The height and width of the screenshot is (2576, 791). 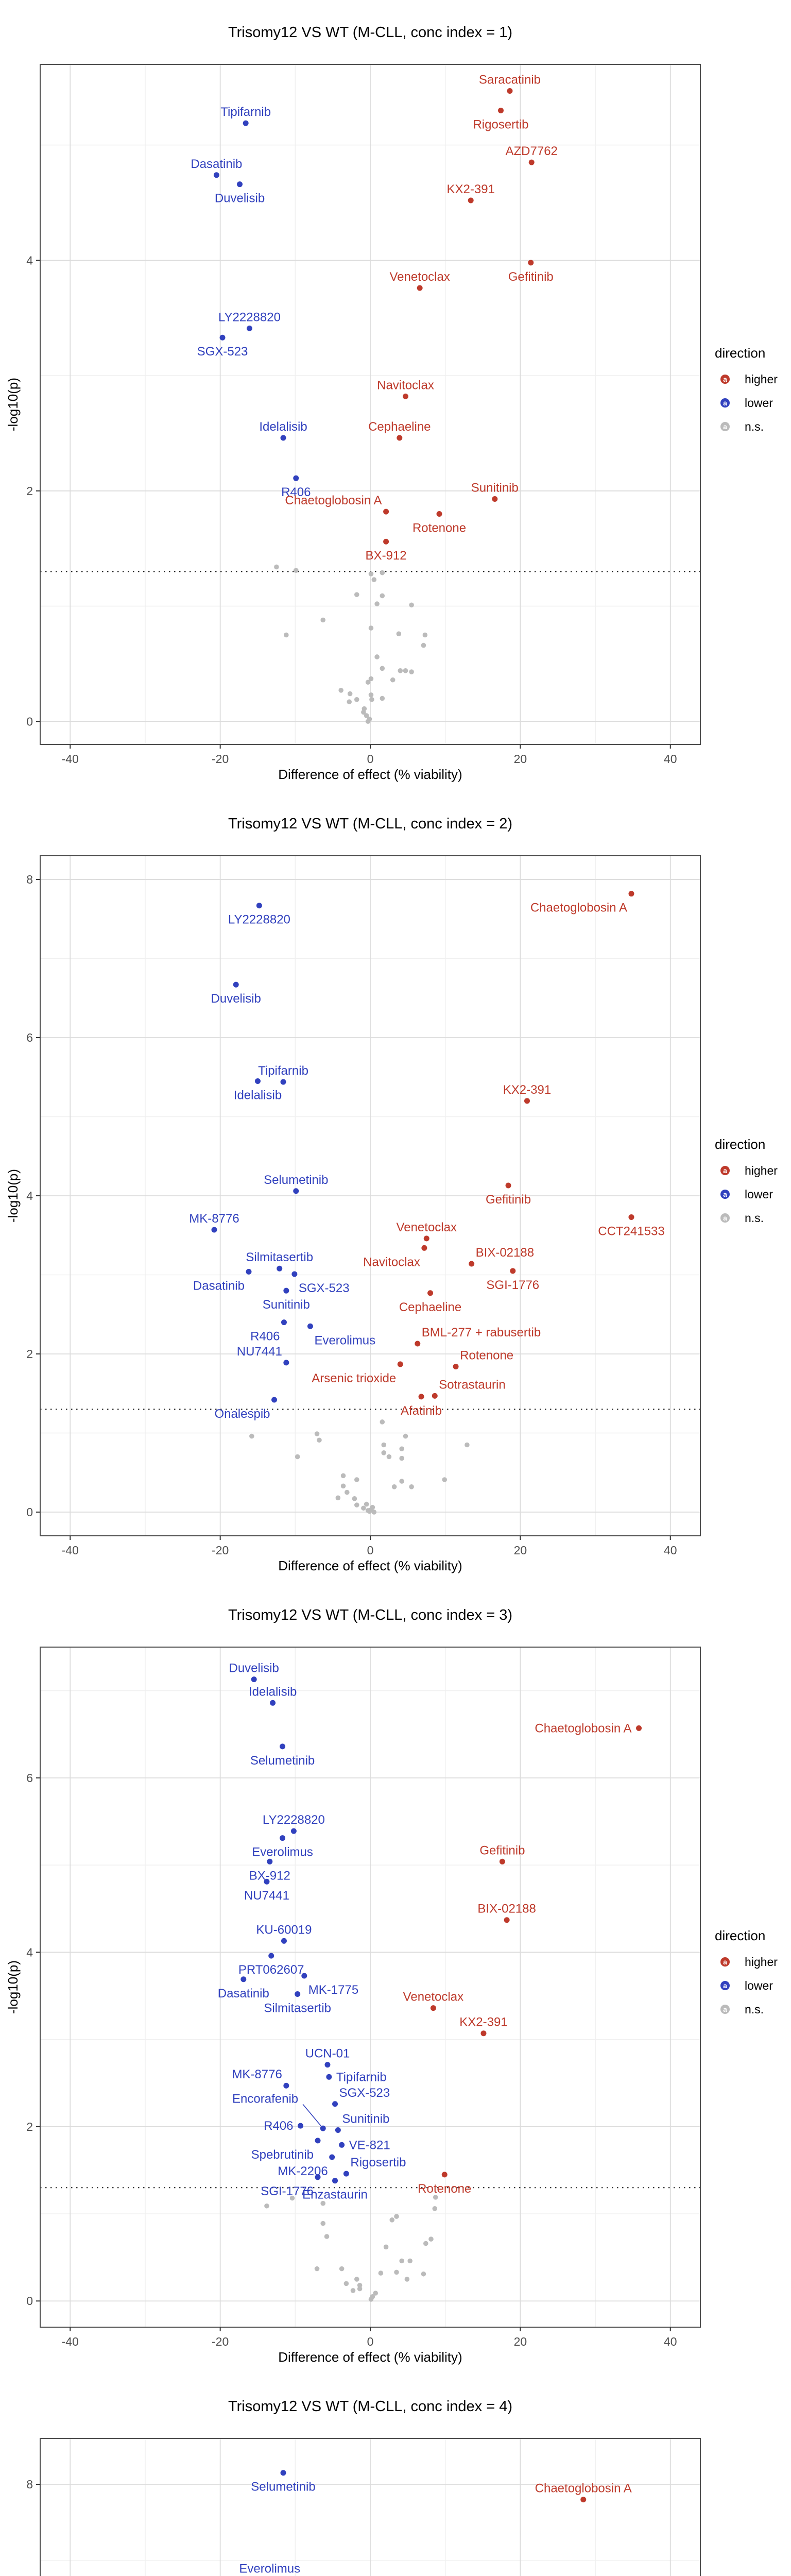 I want to click on point-label: Tipifarnib, so click(x=362, y=2077).